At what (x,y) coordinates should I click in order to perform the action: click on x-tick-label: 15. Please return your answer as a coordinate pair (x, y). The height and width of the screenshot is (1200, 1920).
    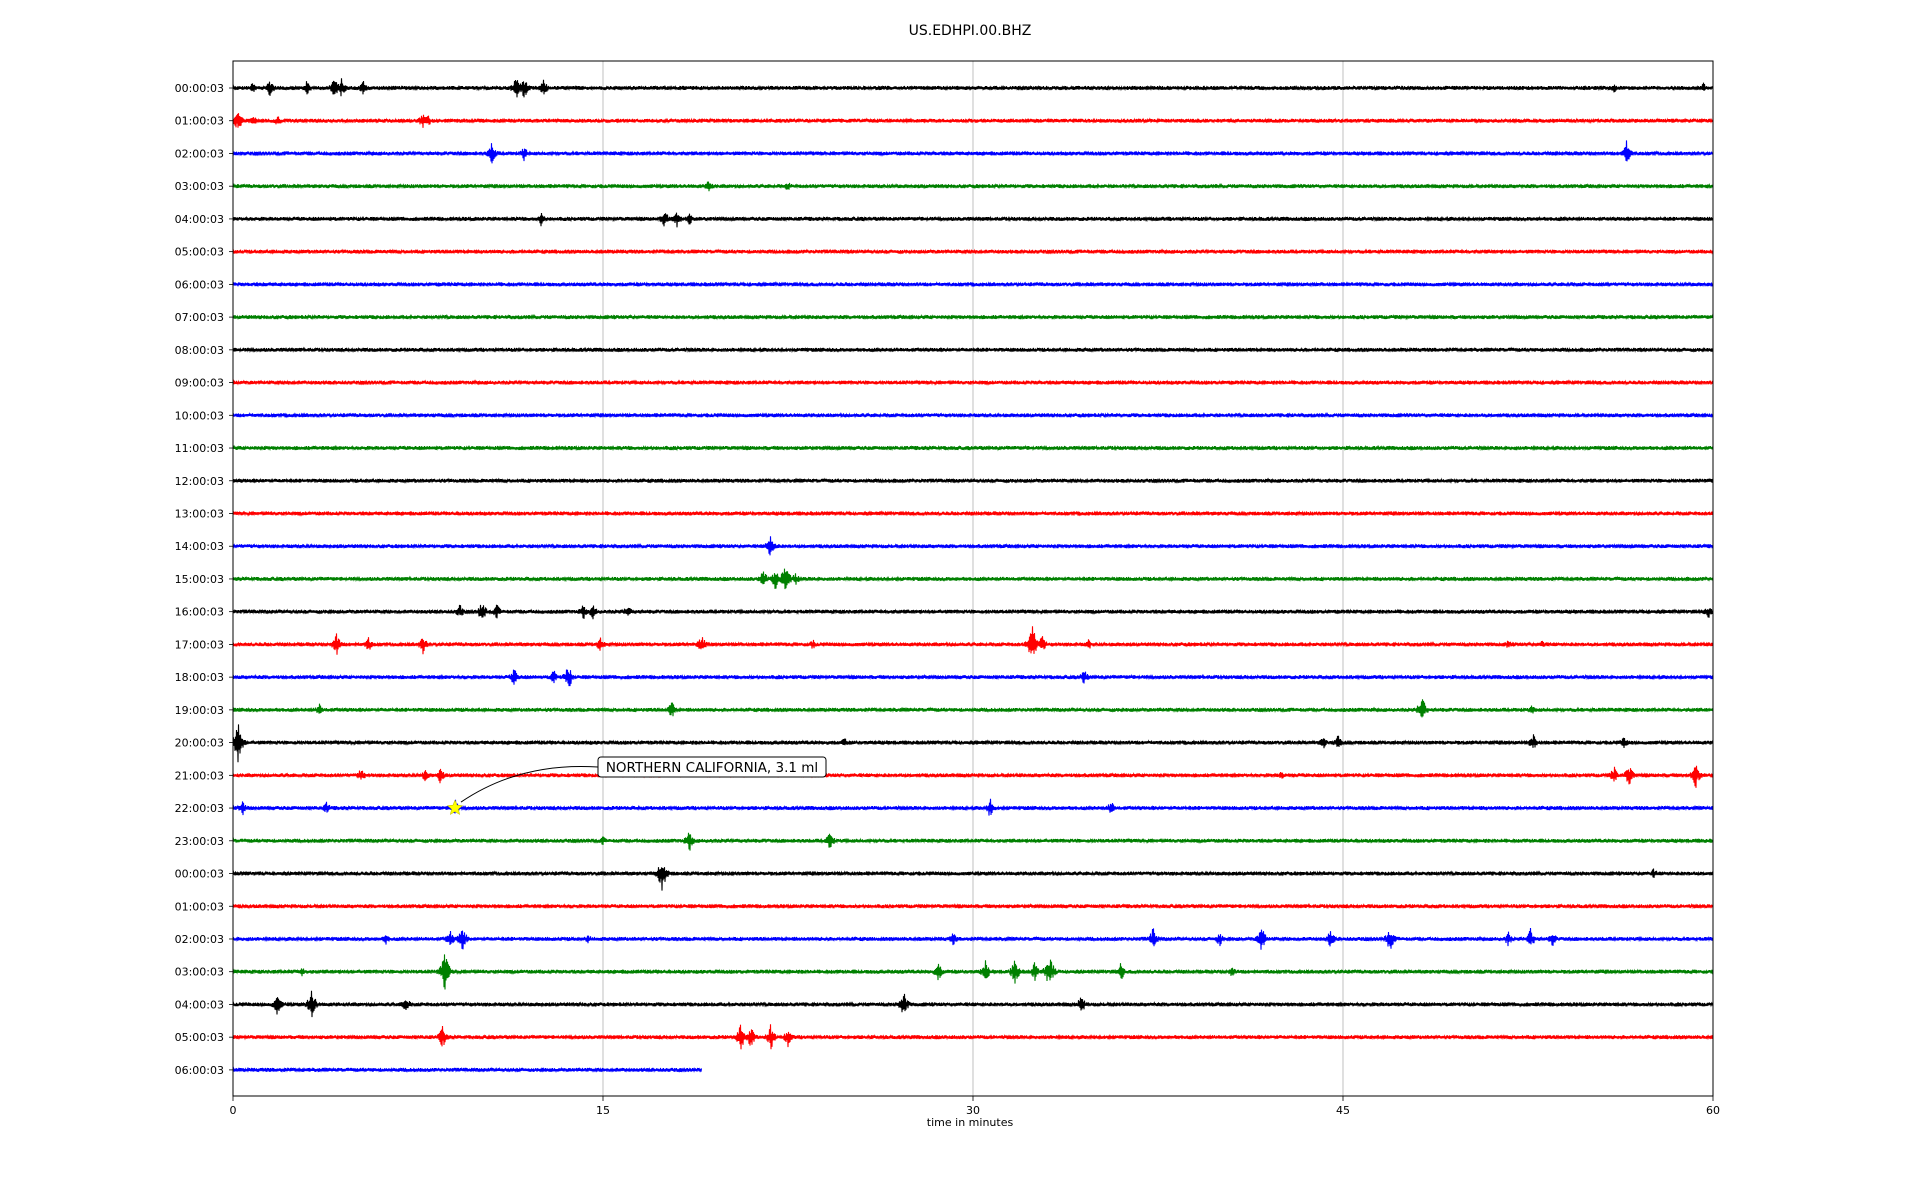
    Looking at the image, I should click on (603, 1110).